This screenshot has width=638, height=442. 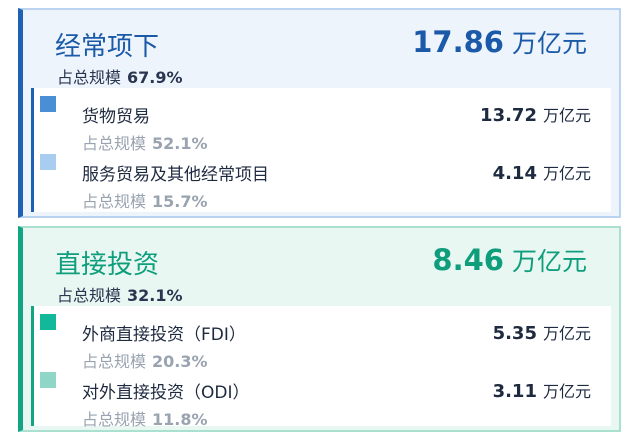 I want to click on item-name: 服务贸易及其他经常项目, so click(x=175, y=175).